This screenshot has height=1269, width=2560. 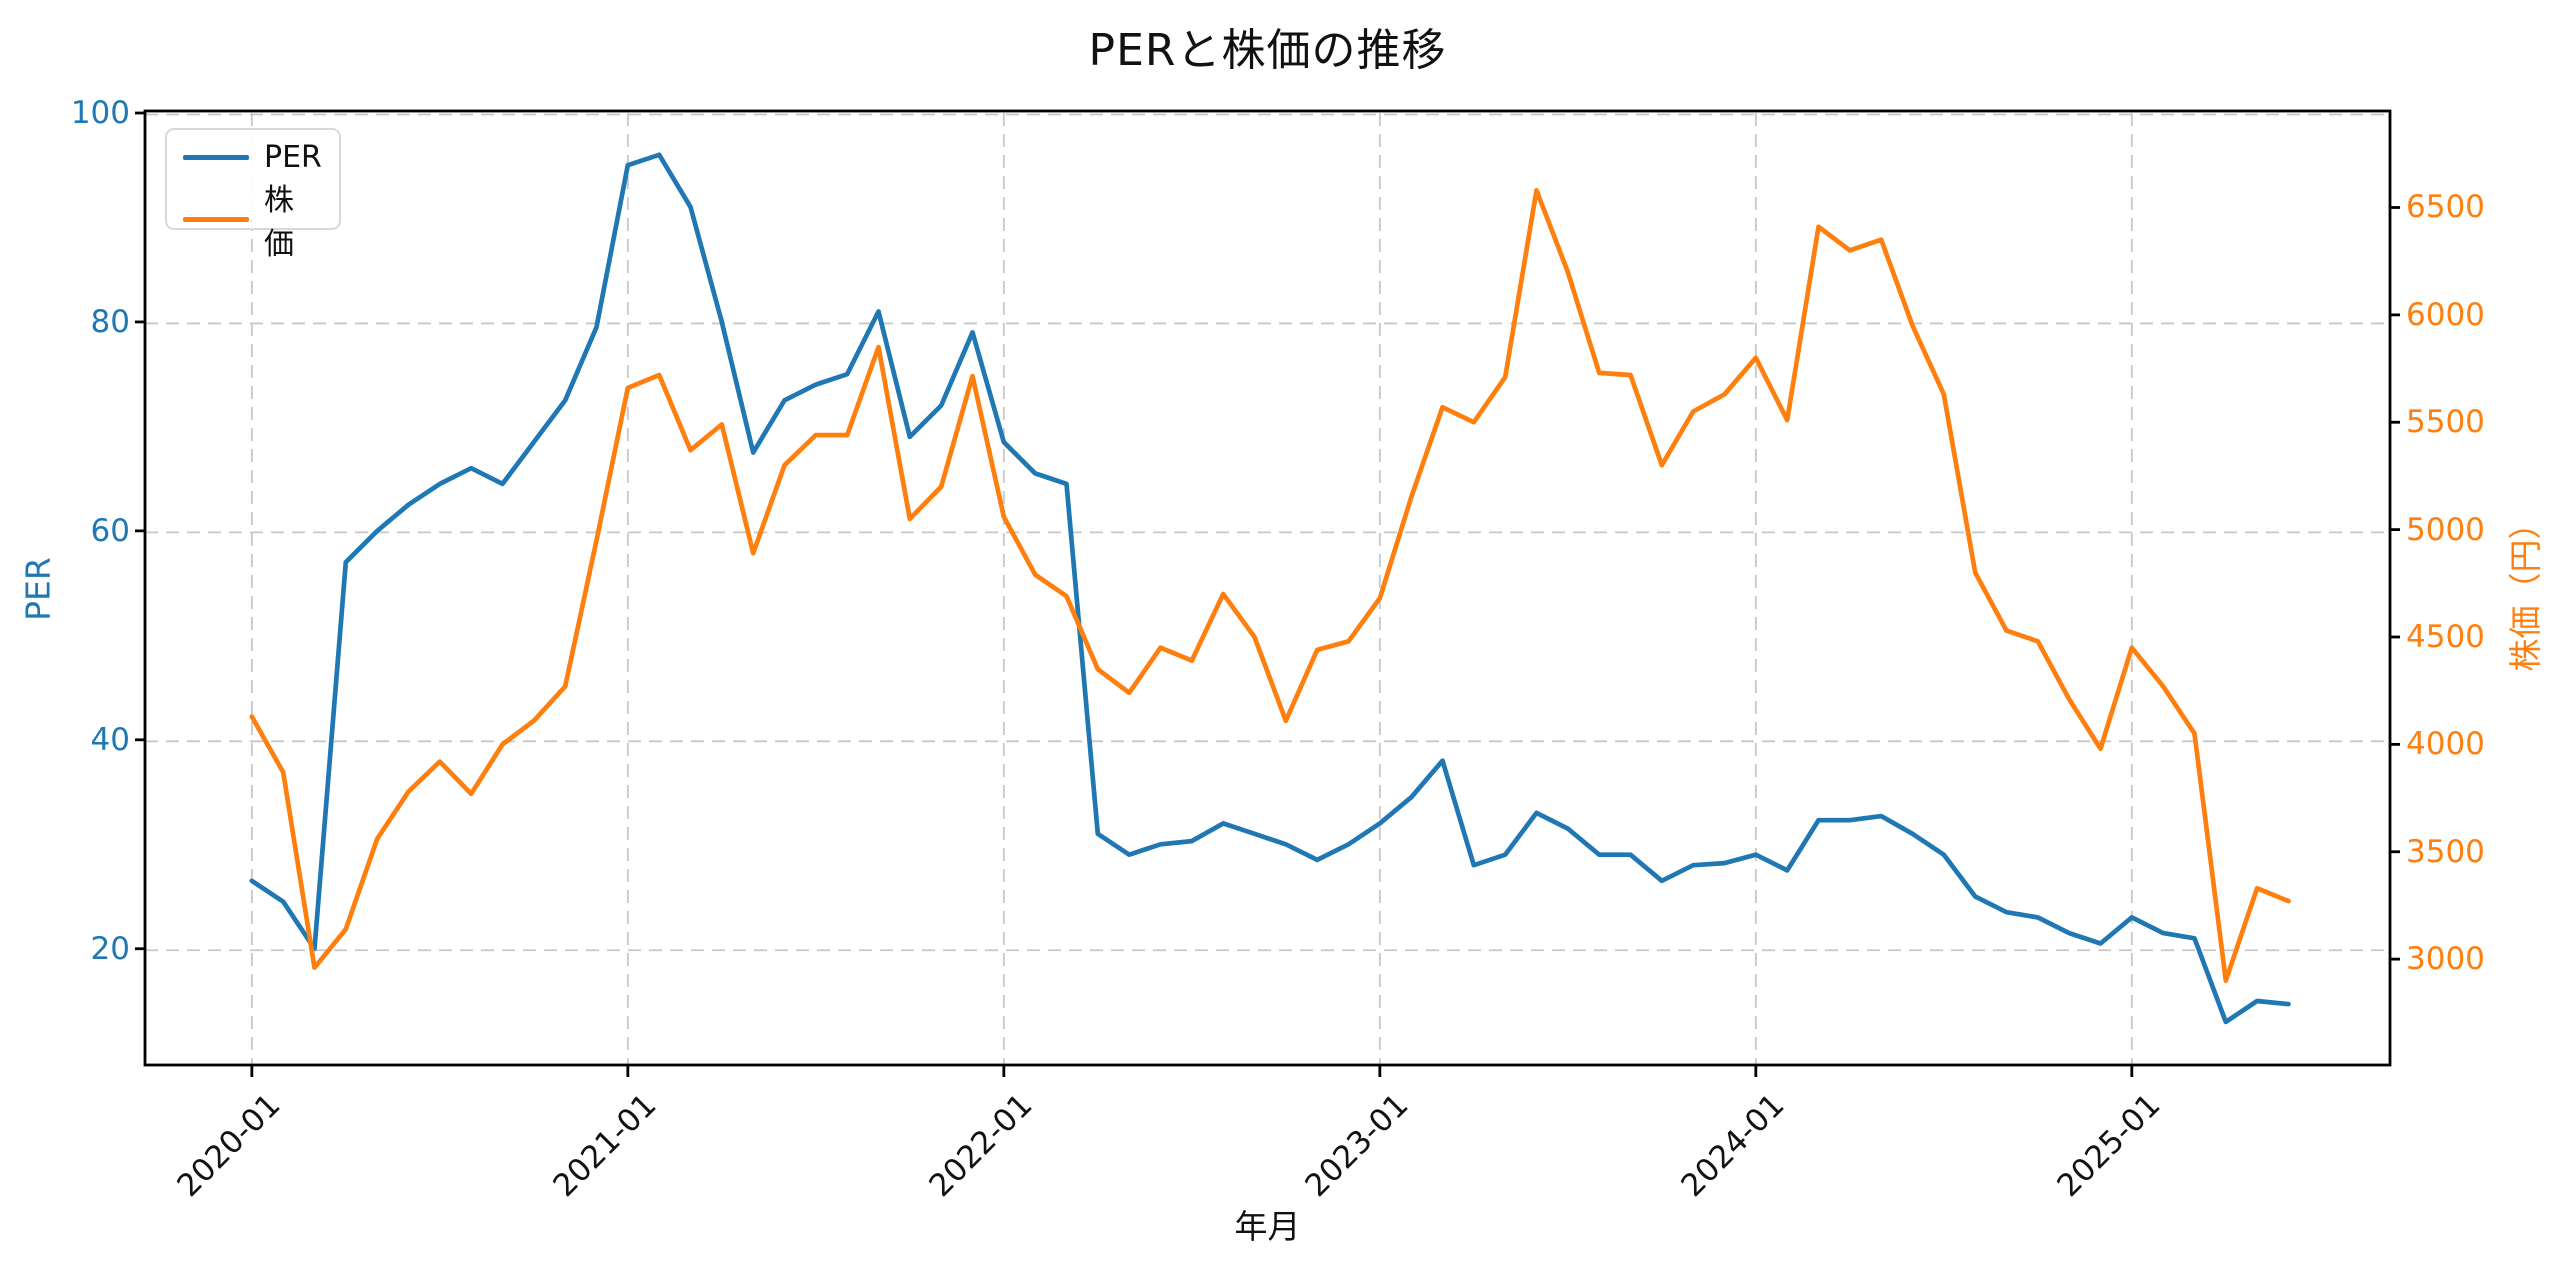 I want to click on y-axis-left-tick-100: 100, so click(x=100, y=113).